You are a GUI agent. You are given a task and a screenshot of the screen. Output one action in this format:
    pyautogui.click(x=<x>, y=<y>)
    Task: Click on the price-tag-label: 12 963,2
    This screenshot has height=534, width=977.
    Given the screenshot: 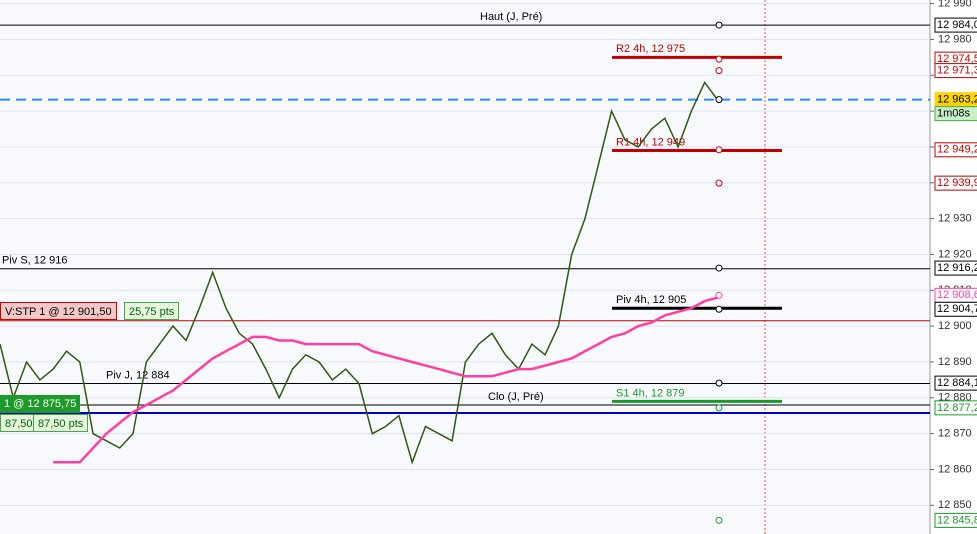 What is the action you would take?
    pyautogui.click(x=957, y=100)
    